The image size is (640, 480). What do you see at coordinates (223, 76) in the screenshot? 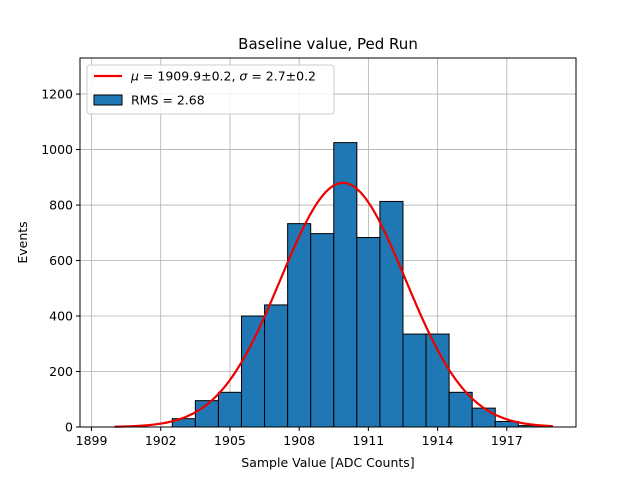
I see `legend-fit-label: μ = 1909.9±0.2, σ = 2.7±0.2` at bounding box center [223, 76].